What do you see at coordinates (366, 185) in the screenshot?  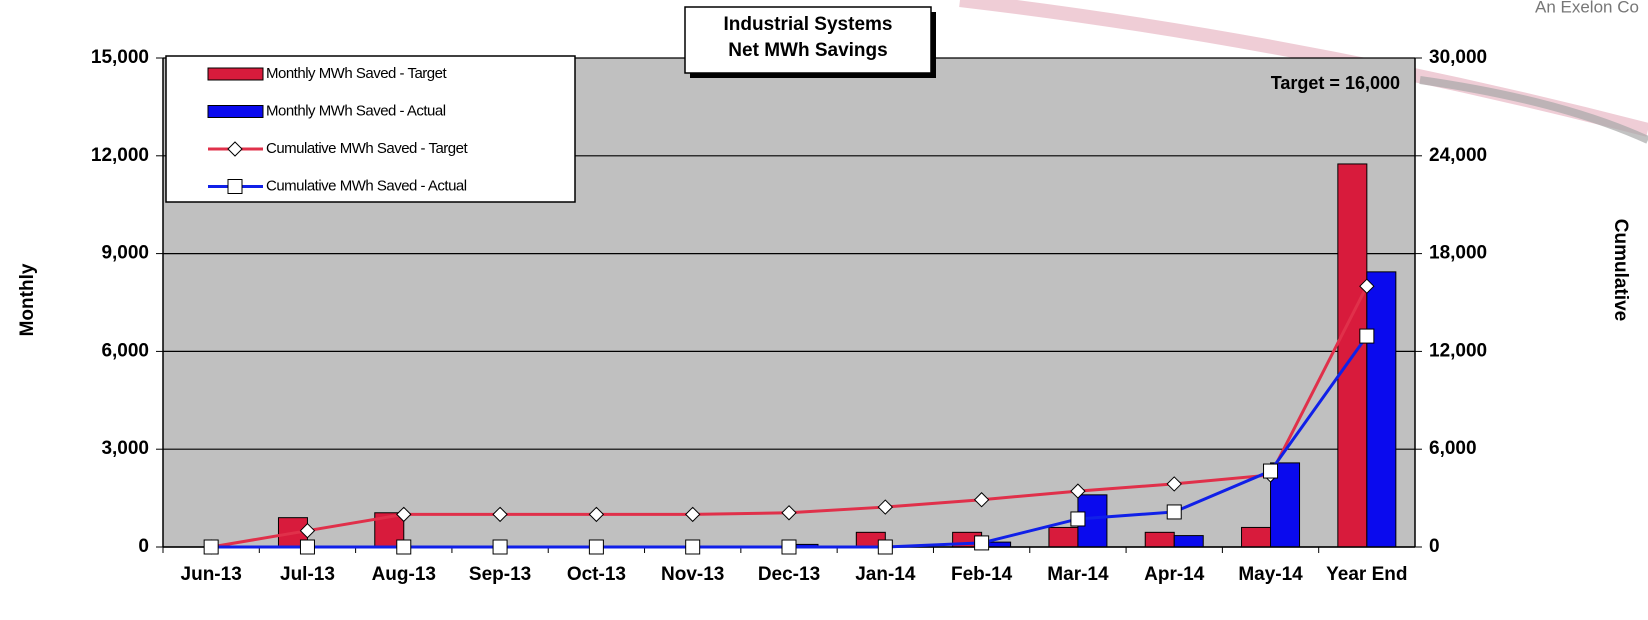 I see `legend-label: Cumulative MWh Saved - Actual` at bounding box center [366, 185].